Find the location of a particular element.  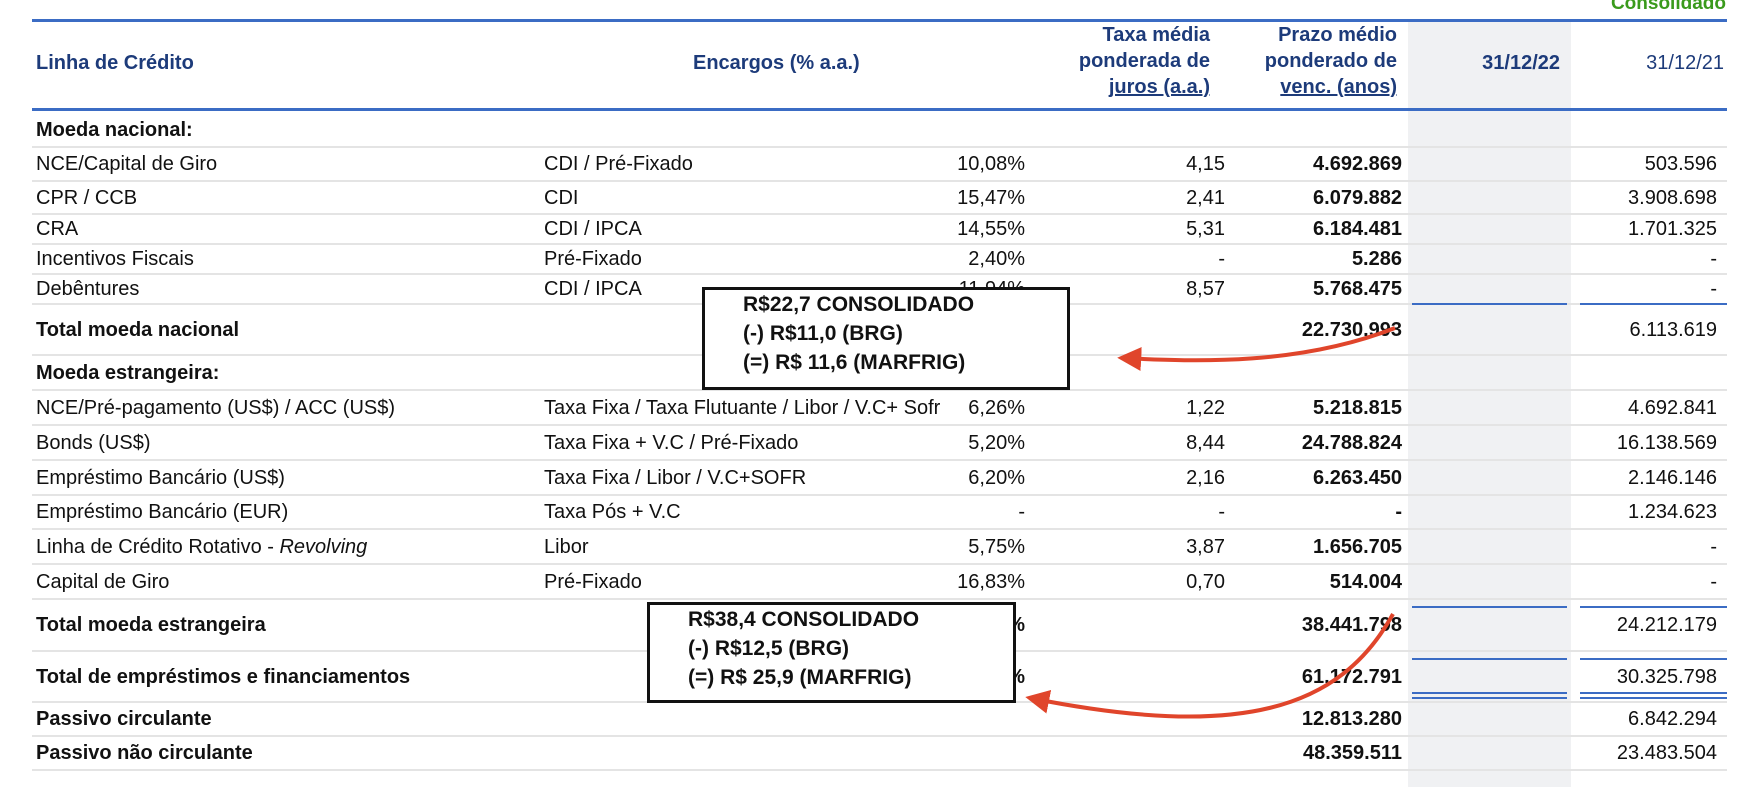

total-geral-double-rule-b-2021 is located at coordinates (1653, 698).